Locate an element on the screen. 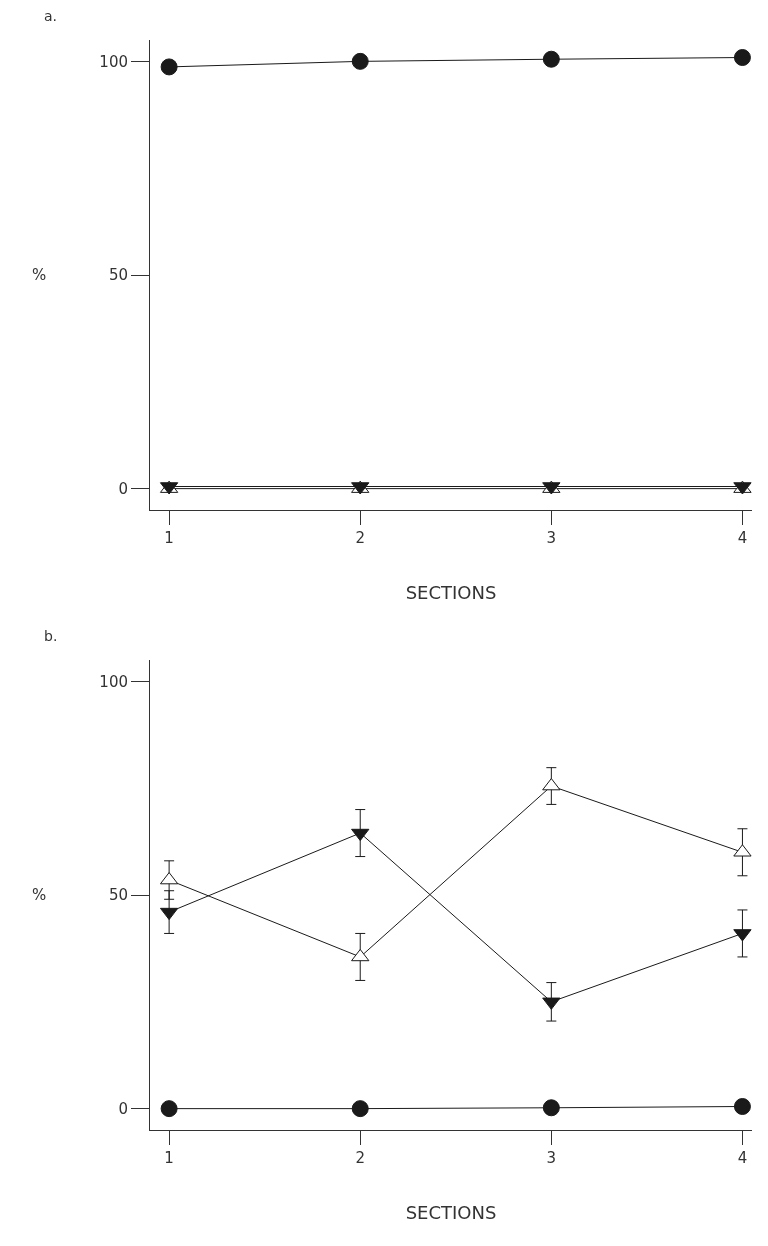  chart-title: b. is located at coordinates (51, 636).